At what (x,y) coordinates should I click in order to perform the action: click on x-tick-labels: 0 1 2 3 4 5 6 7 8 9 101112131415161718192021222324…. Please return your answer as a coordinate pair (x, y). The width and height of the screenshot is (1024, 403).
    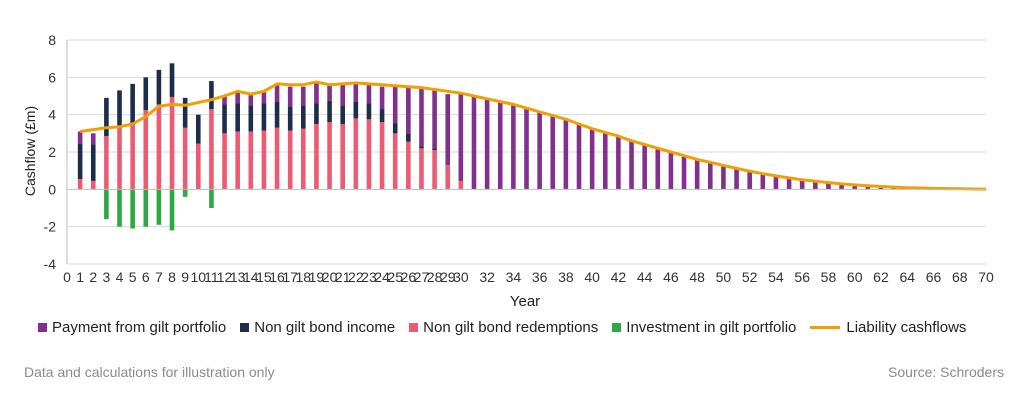
    Looking at the image, I should click on (528, 277).